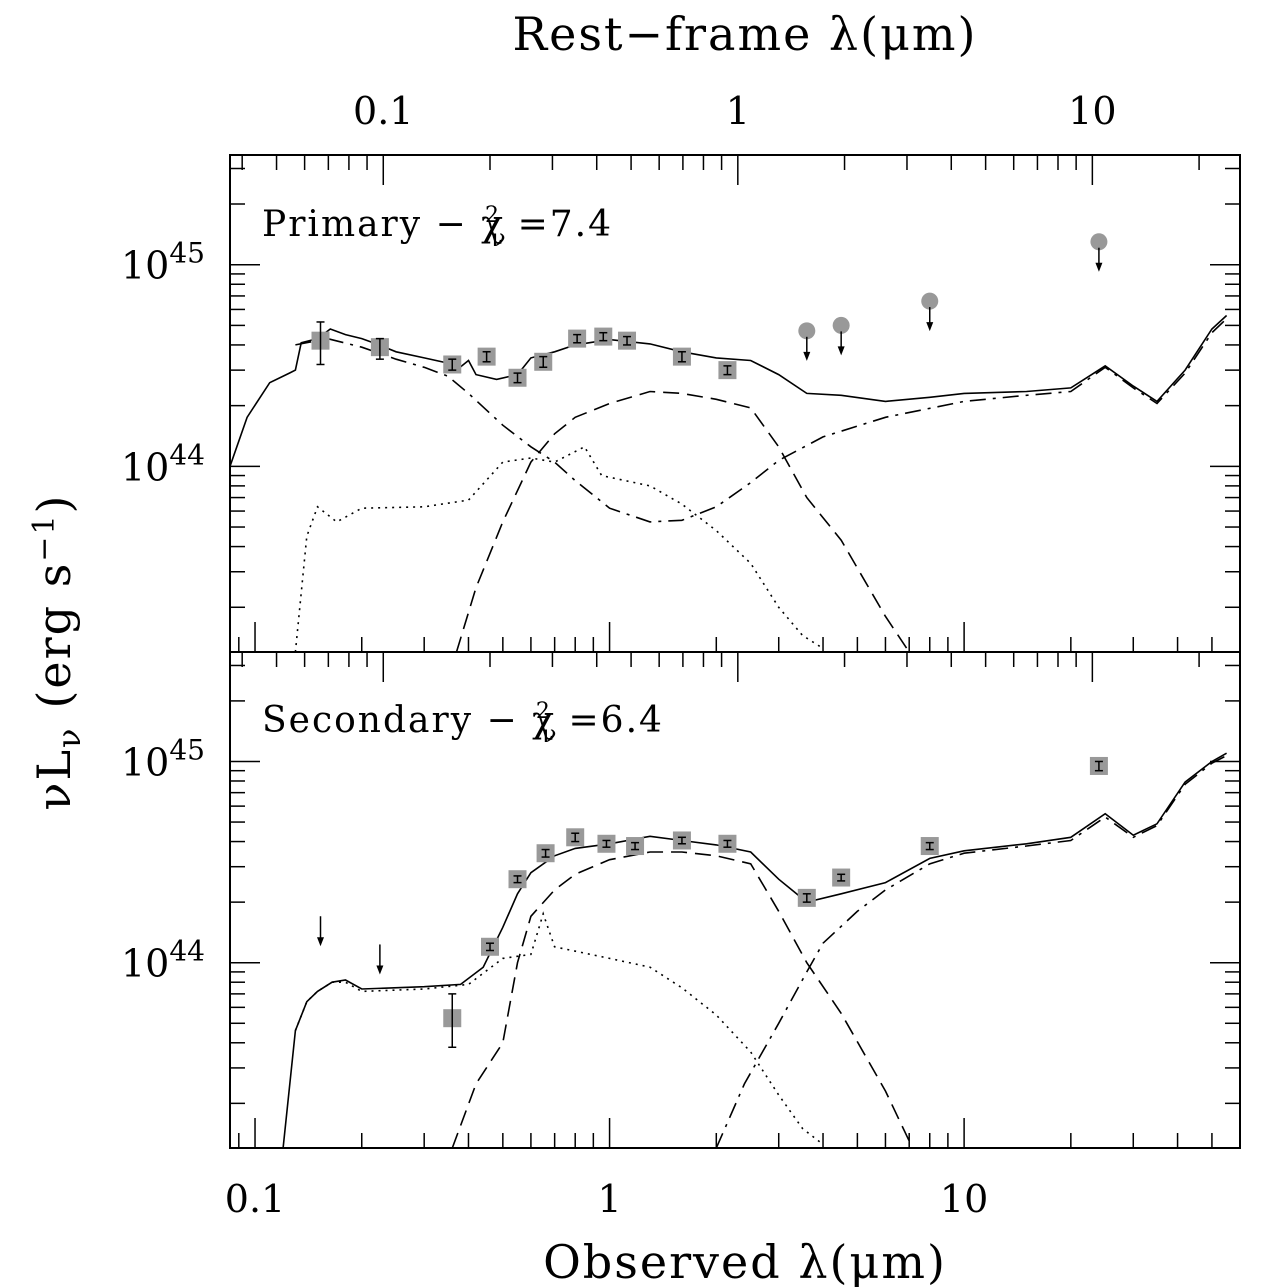  What do you see at coordinates (54, 635) in the screenshot?
I see `y-axis-title-unit: (erg s` at bounding box center [54, 635].